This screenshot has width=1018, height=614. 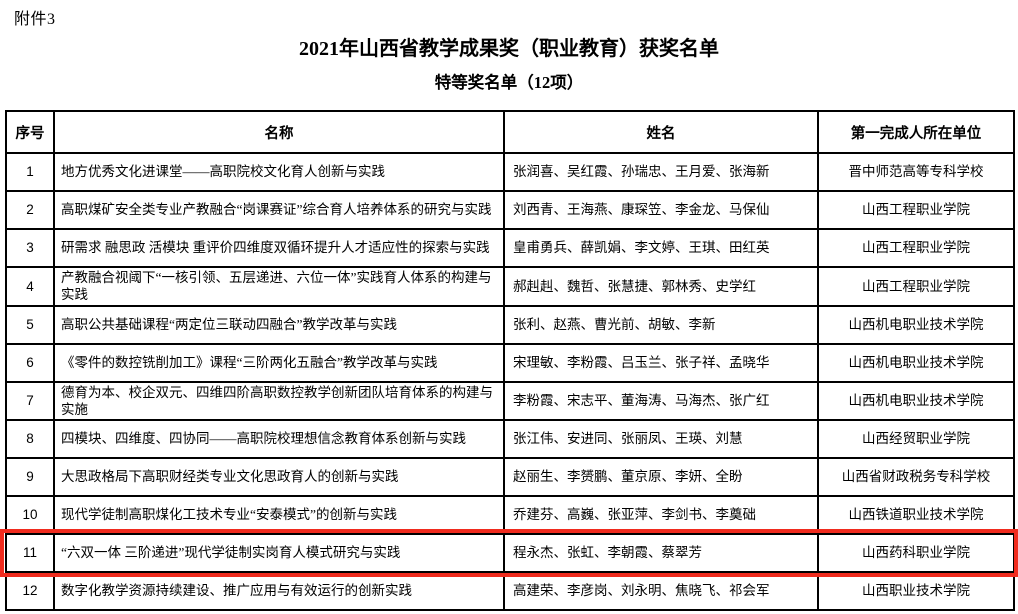 I want to click on winner-names: 皇甫勇兵、薛凯娟、李文婷、王琪、田红英, so click(x=661, y=248).